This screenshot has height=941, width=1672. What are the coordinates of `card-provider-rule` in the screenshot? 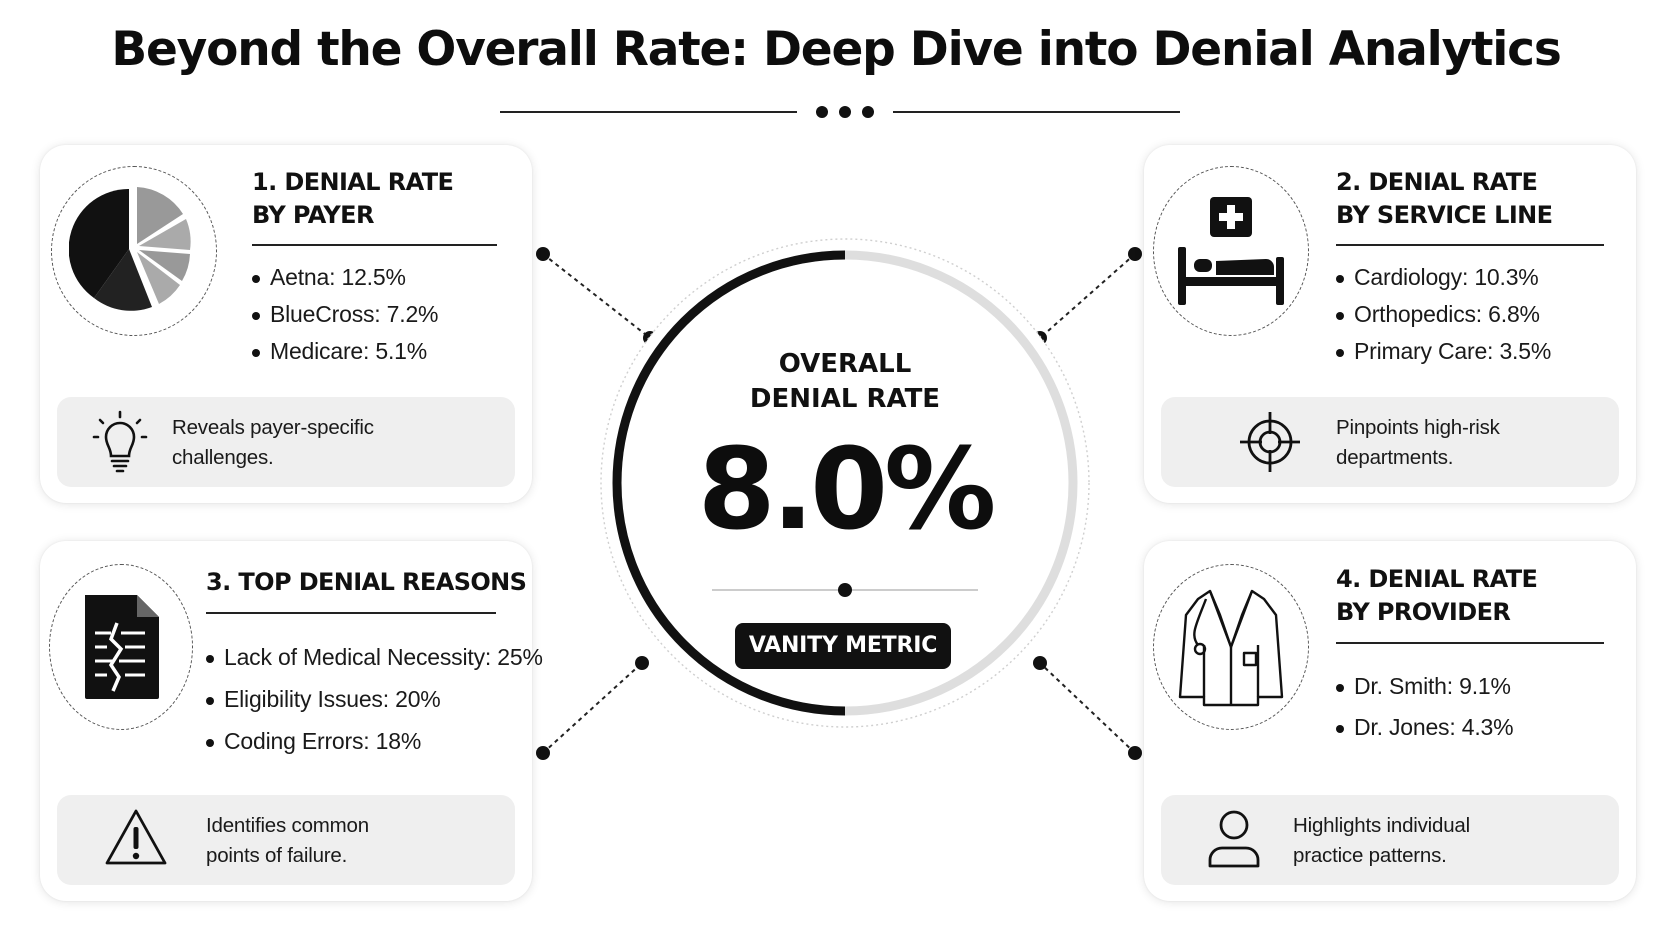 It's located at (1470, 643).